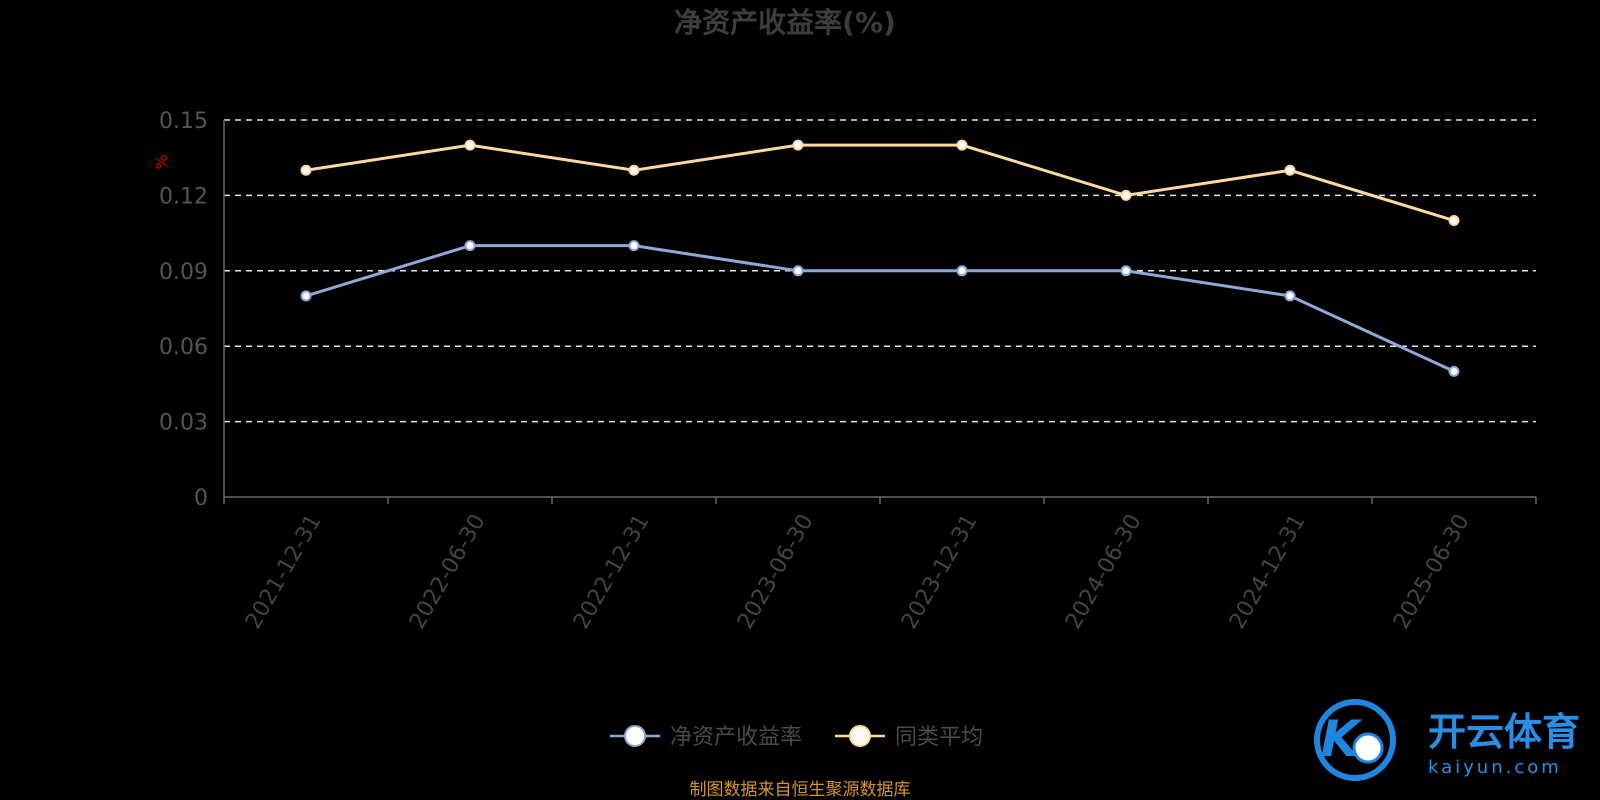  Describe the element at coordinates (1268, 571) in the screenshot. I see `x-tick-label: 2024-12-31` at that location.